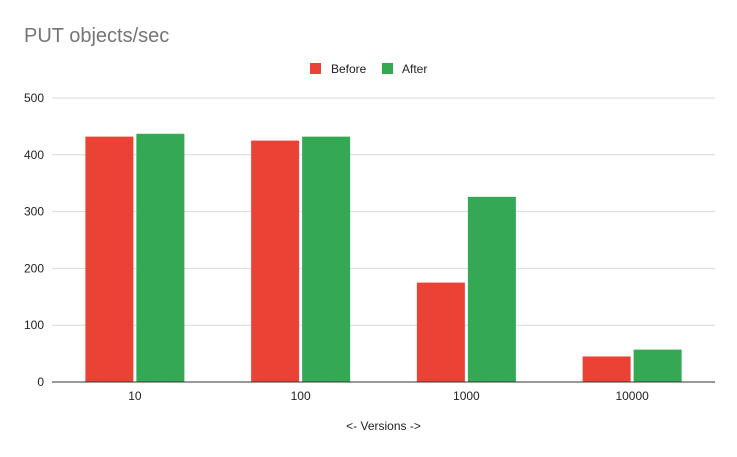 This screenshot has height=457, width=737. I want to click on x-tick-label: 1000, so click(466, 396).